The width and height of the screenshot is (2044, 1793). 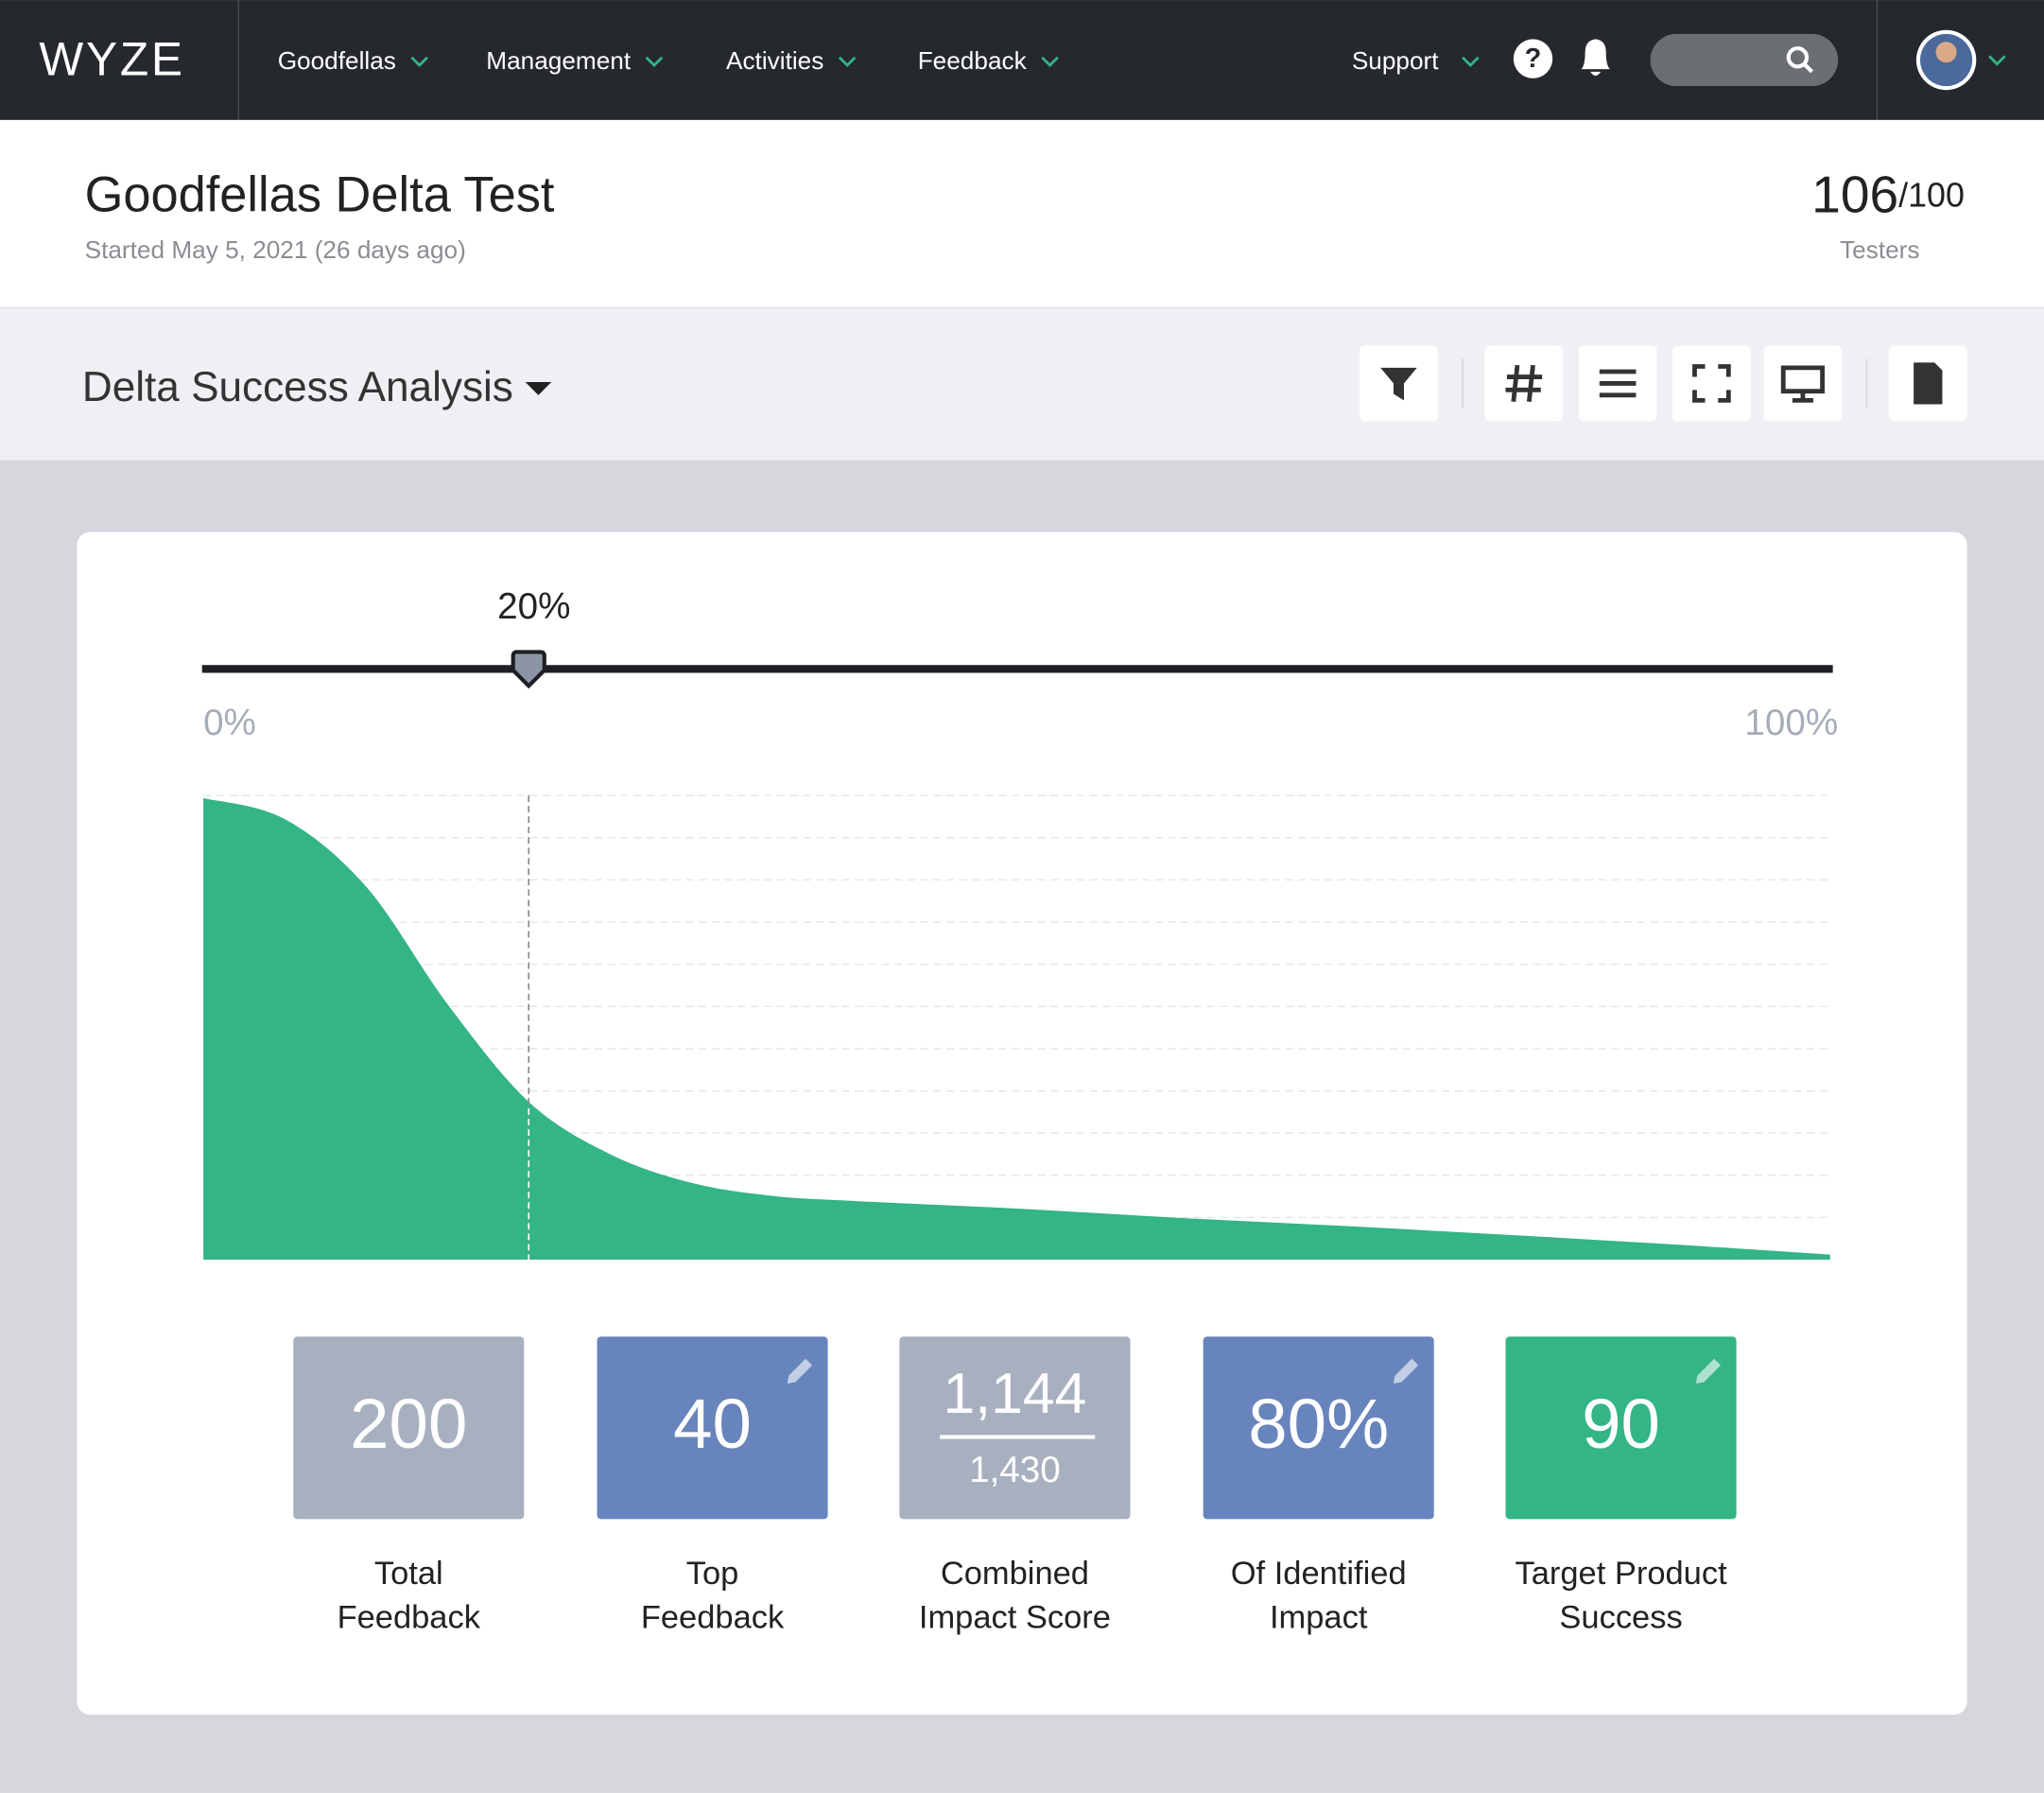 What do you see at coordinates (1879, 249) in the screenshot?
I see `testers-label: Testers` at bounding box center [1879, 249].